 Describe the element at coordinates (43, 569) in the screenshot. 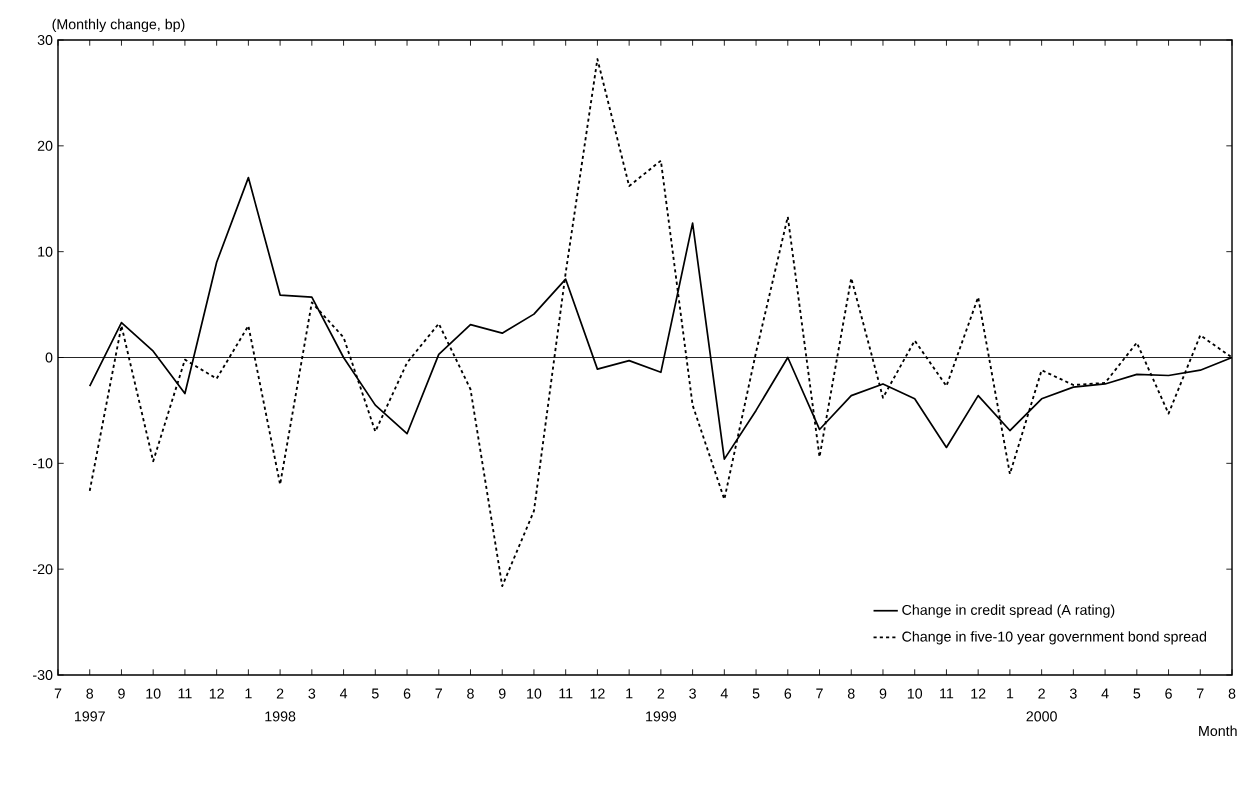

I see `y-tick-label: -20` at that location.